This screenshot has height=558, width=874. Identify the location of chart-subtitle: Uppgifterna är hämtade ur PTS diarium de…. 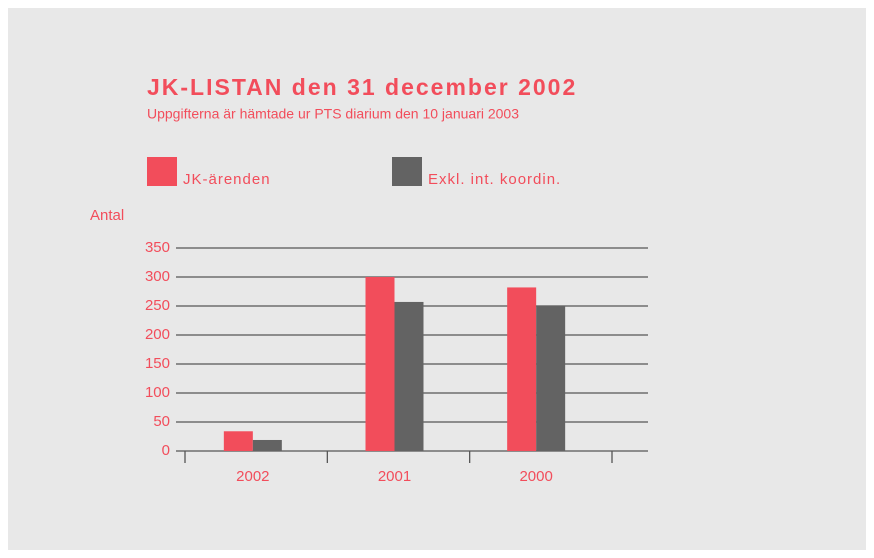
(333, 114).